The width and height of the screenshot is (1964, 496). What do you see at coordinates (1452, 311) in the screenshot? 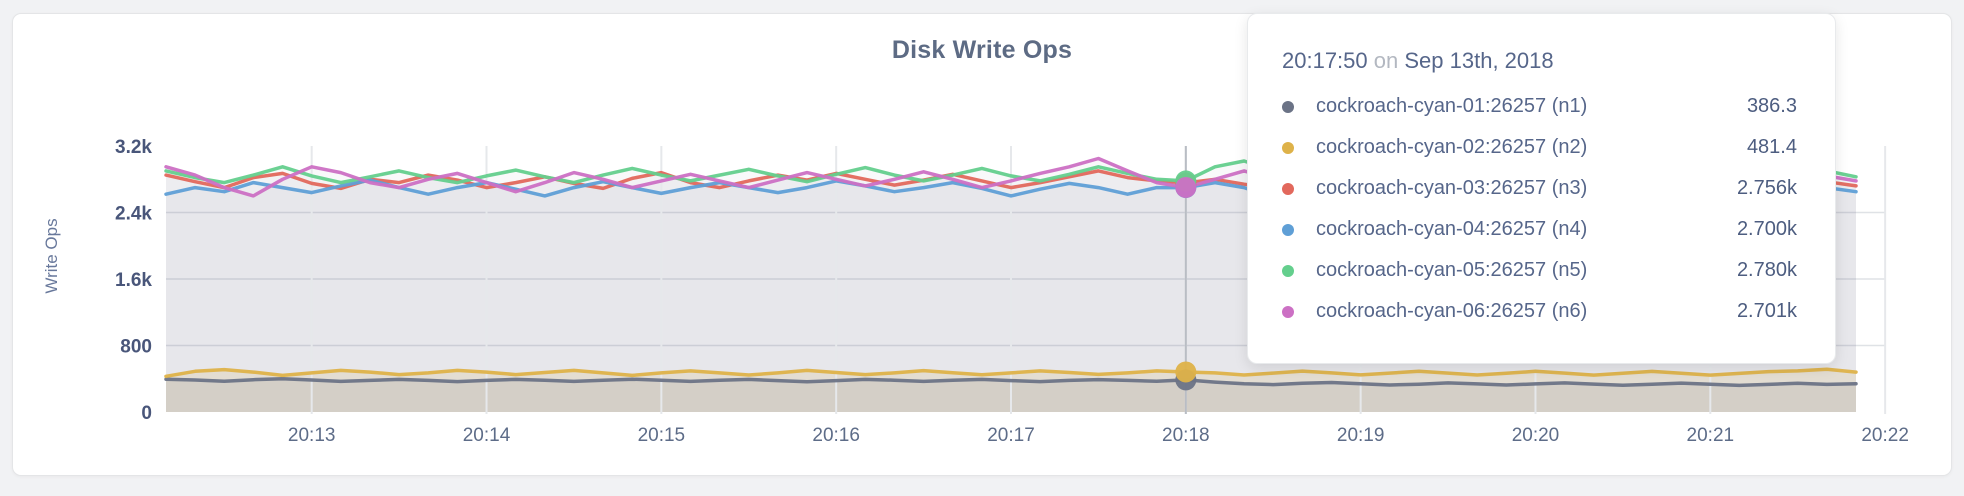
I see `series-label: cockroach-cyan-06:26257 (n6)` at bounding box center [1452, 311].